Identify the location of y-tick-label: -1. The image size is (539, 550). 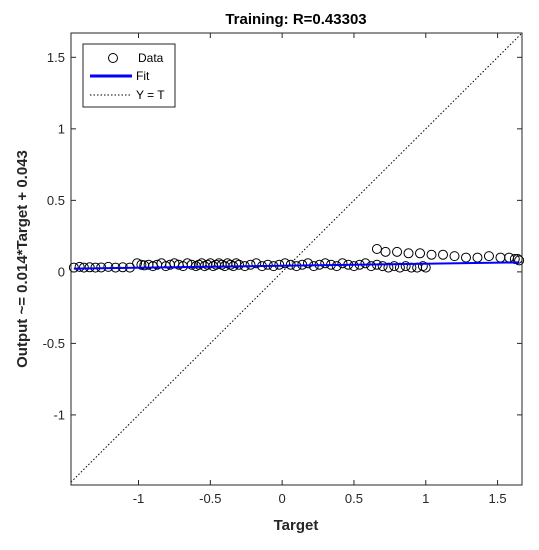
(59, 414).